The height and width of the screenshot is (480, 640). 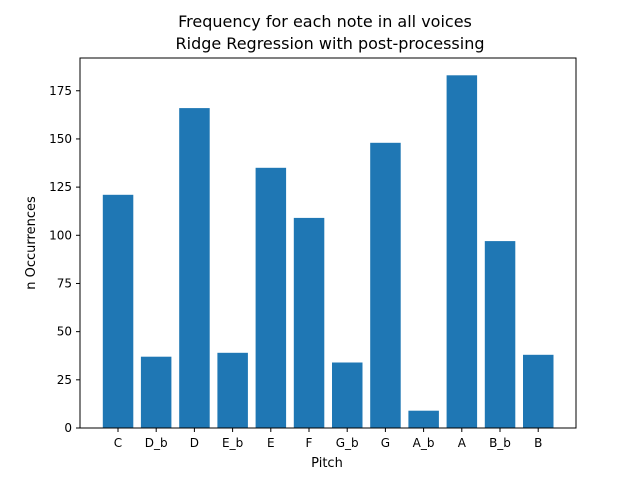 I want to click on y-tick-label: 75, so click(x=64, y=283).